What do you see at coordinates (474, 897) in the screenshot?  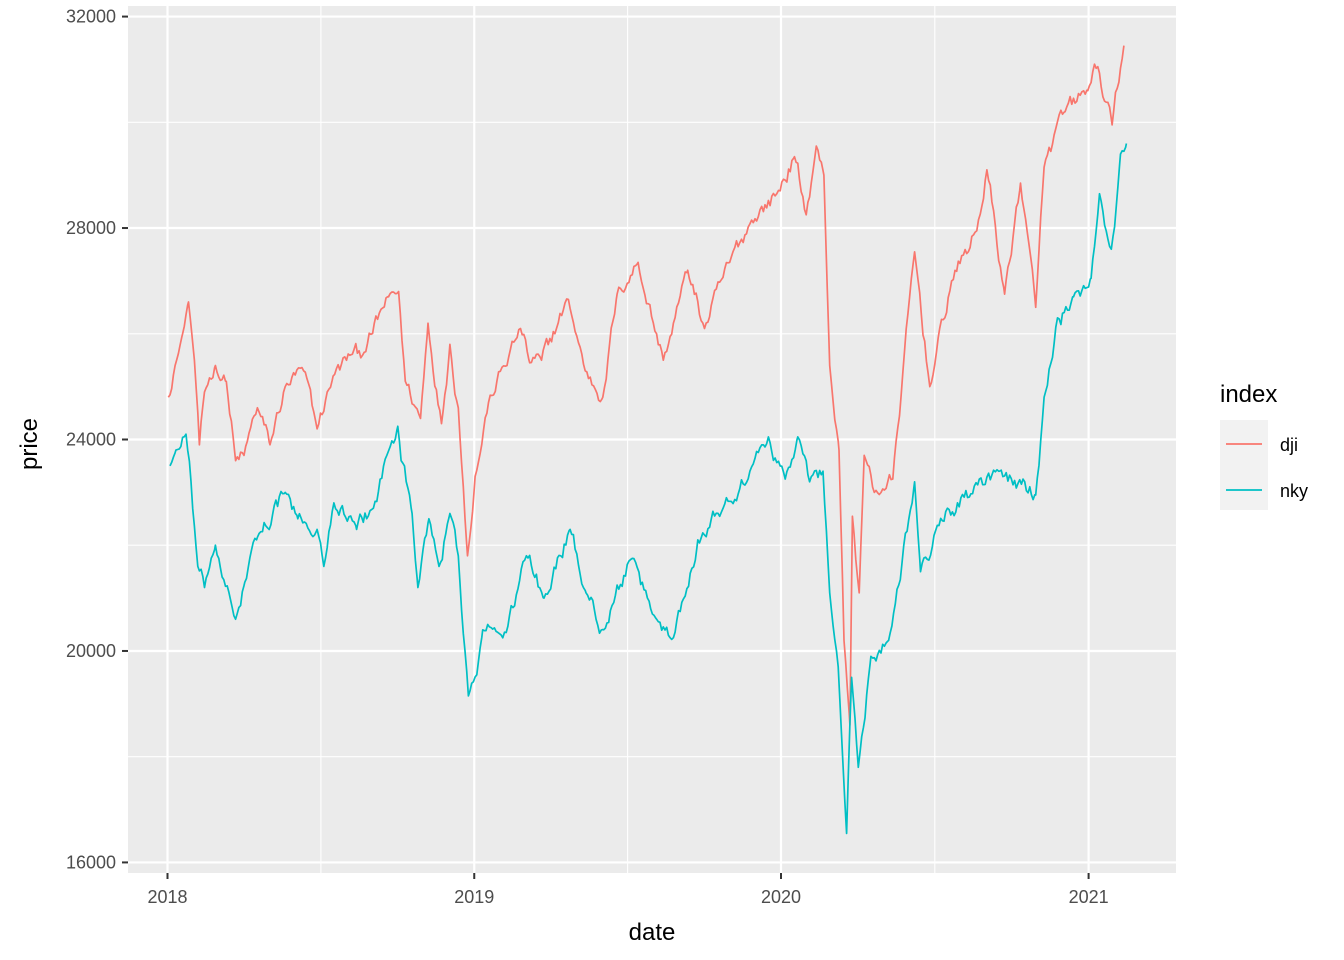 I see `x-tick-label: 2019` at bounding box center [474, 897].